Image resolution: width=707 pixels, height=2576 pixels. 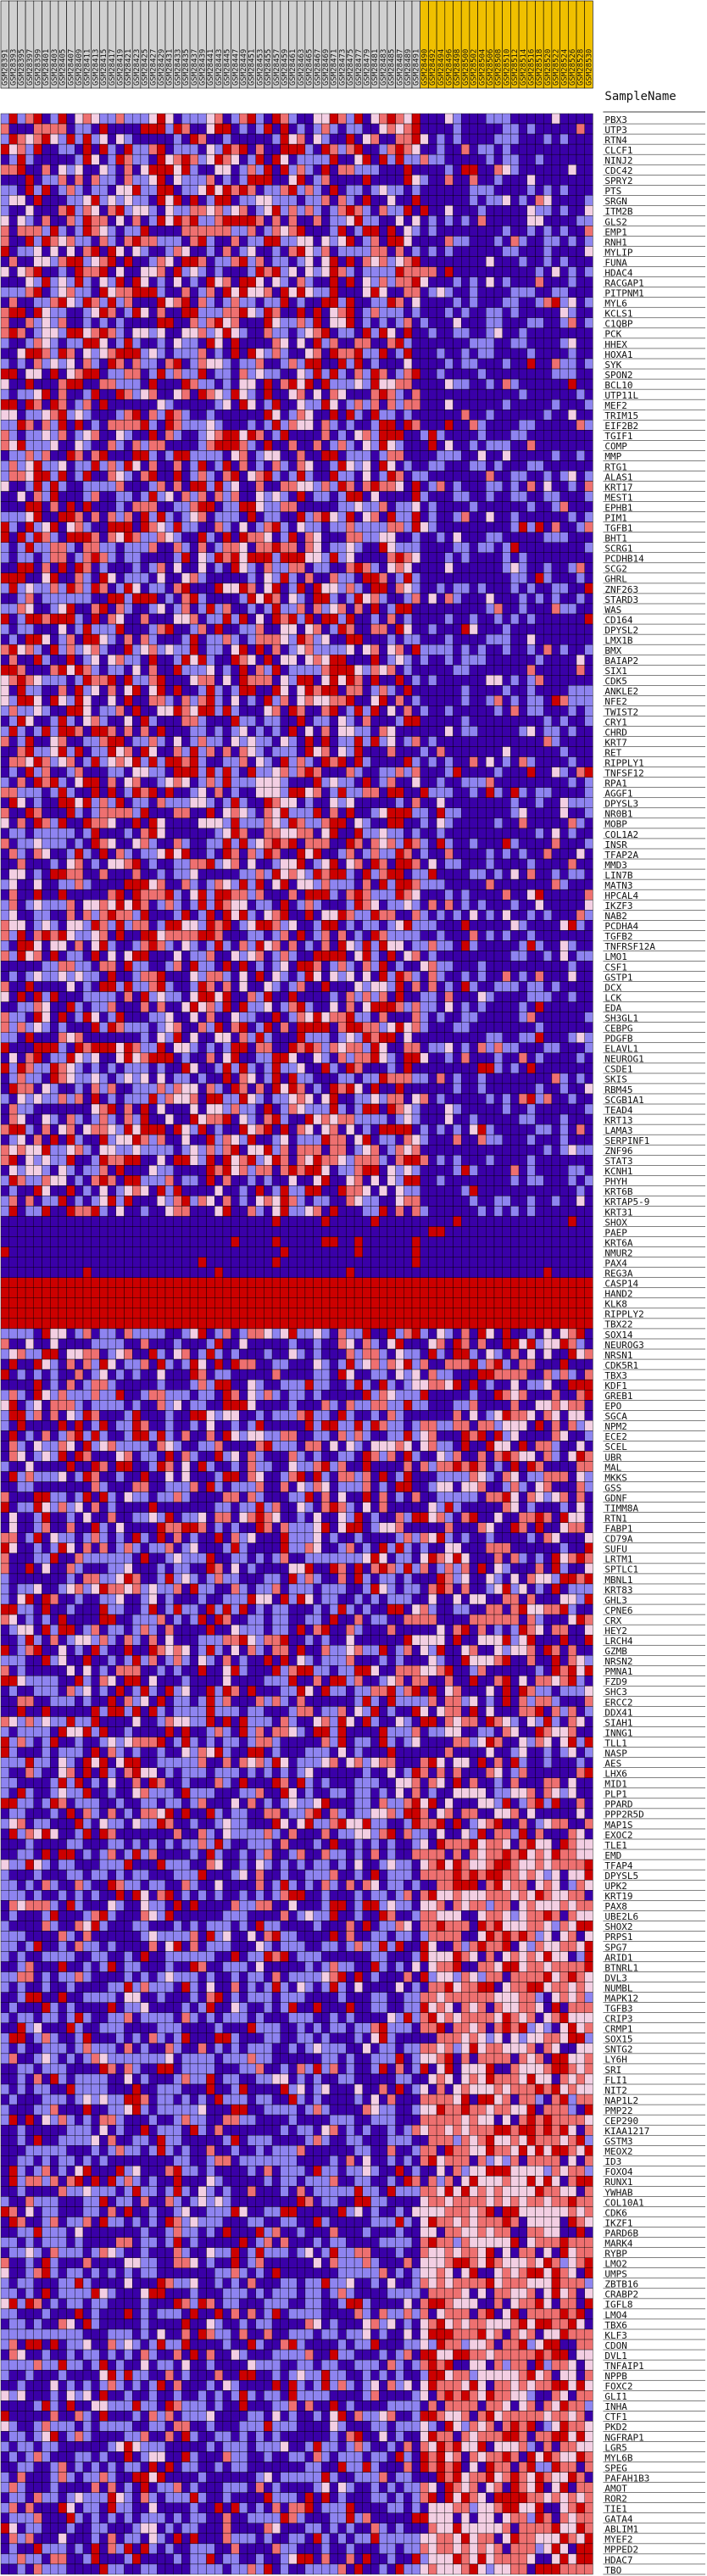 I want to click on sample-label: GSM28498, so click(x=458, y=67).